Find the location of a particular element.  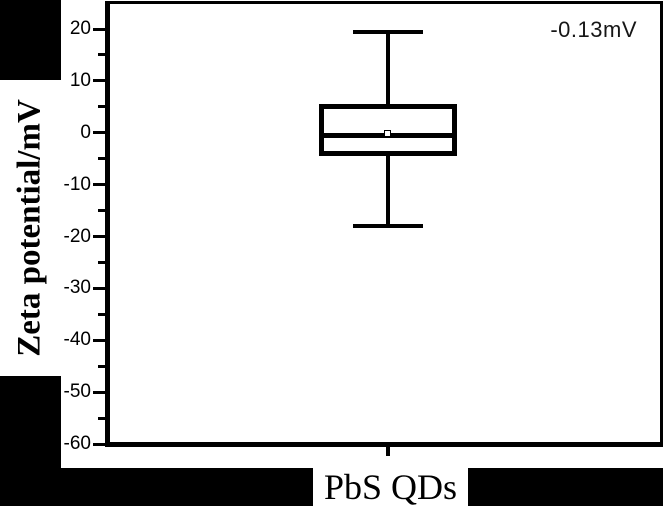

y-tick-label: 20 is located at coordinates (80, 28).